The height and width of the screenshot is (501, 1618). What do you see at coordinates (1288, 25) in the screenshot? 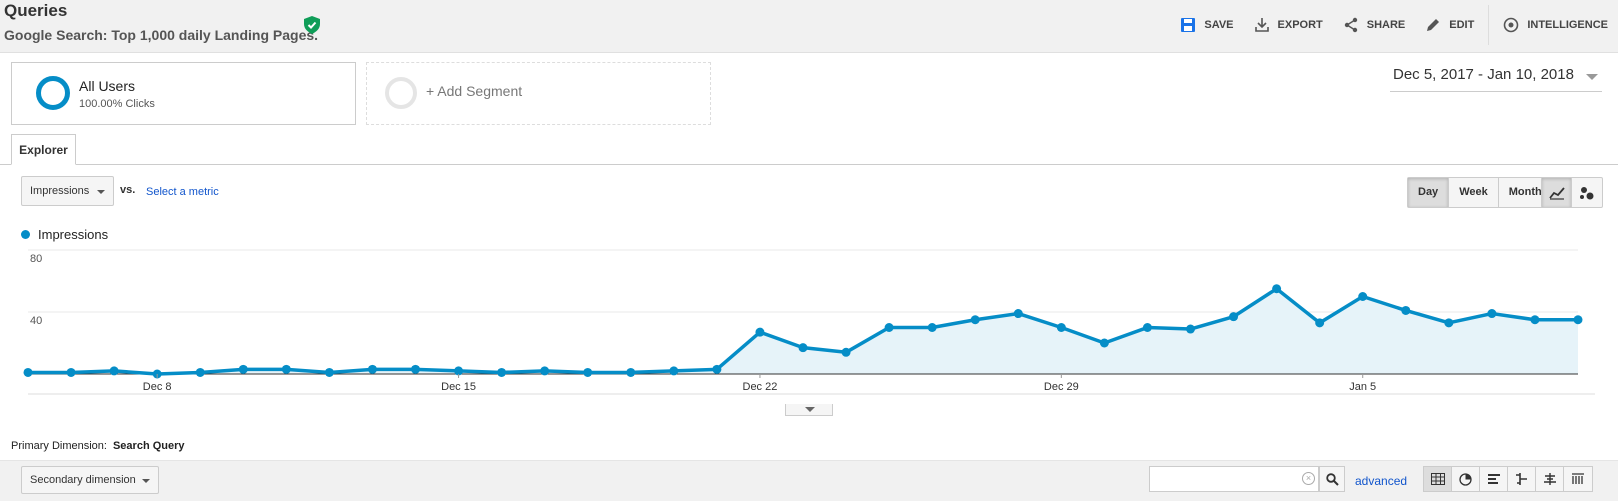
I see `export-button: EXPORT` at bounding box center [1288, 25].